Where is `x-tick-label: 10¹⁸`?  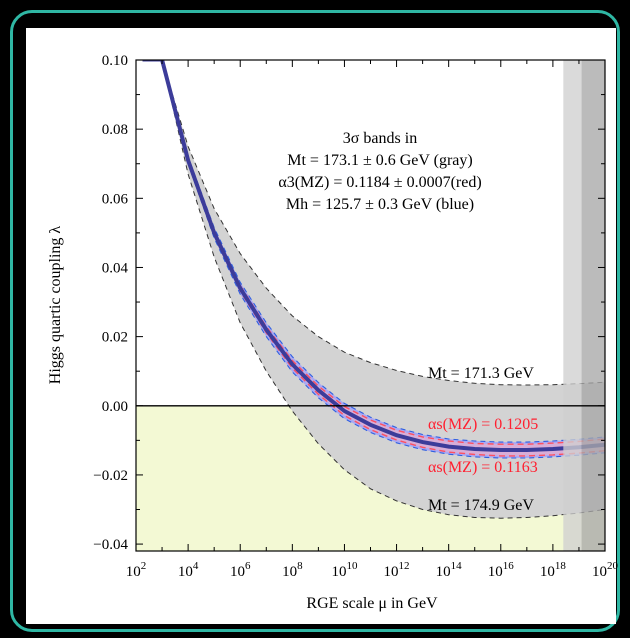 x-tick-label: 10¹⁸ is located at coordinates (553, 570).